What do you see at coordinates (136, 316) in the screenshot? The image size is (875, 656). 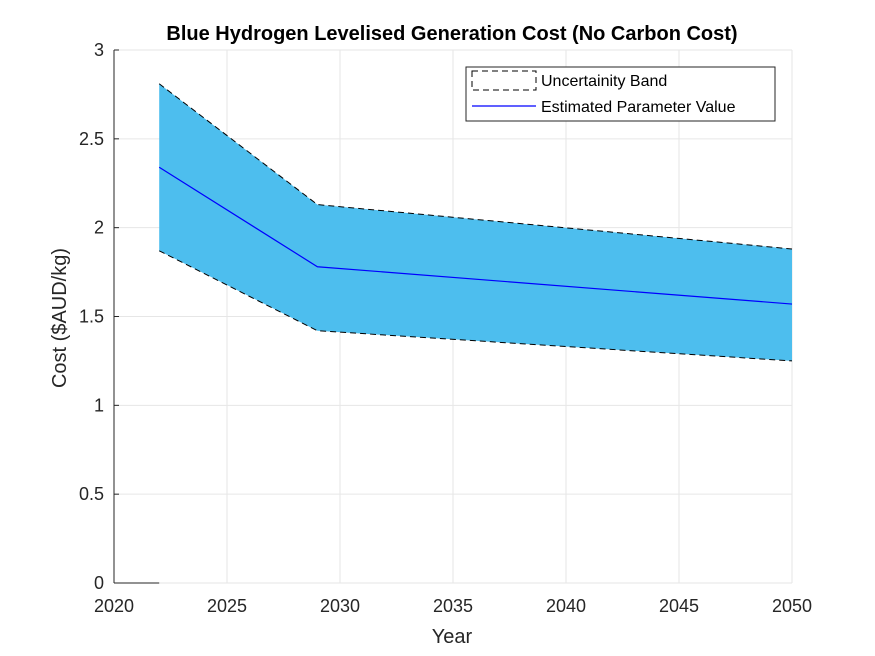 I see `axes-layer` at bounding box center [136, 316].